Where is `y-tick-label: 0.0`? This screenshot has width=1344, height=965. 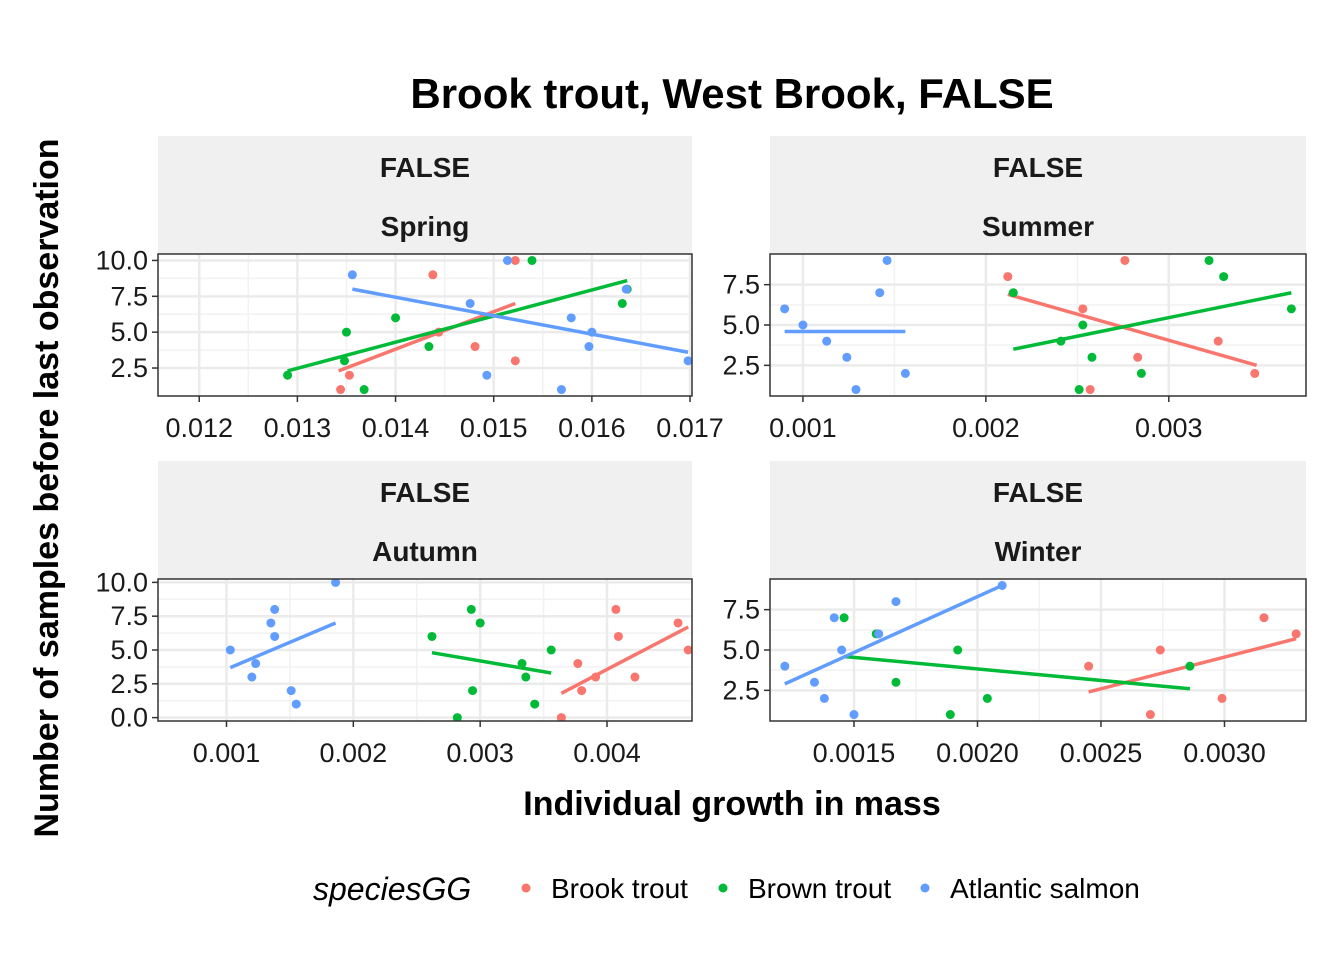
y-tick-label: 0.0 is located at coordinates (129, 718).